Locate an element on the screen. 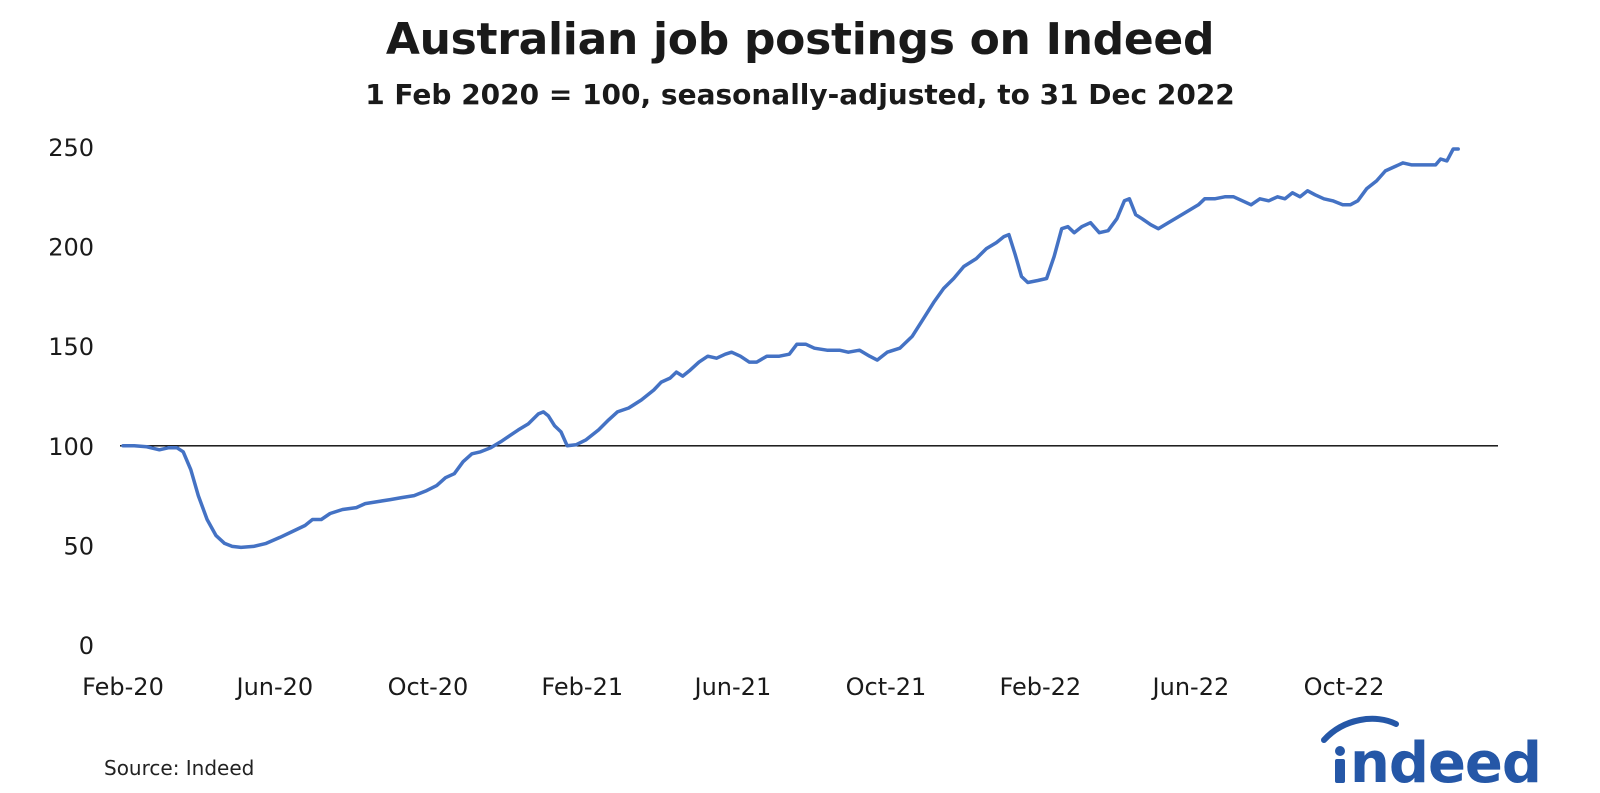 Image resolution: width=1600 pixels, height=793 pixels. x-tick-label: Feb-20 is located at coordinates (123, 687).